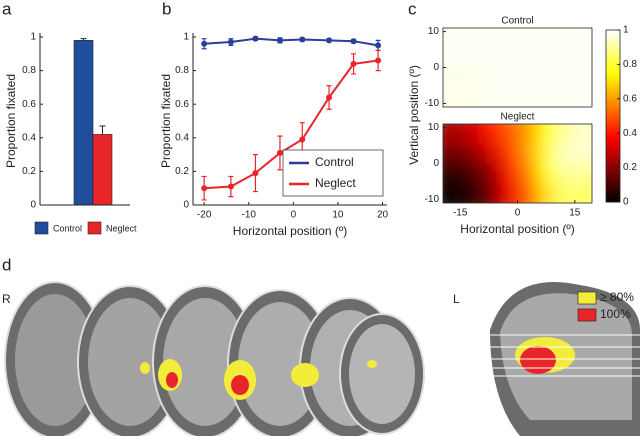 The height and width of the screenshot is (436, 640). I want to click on legend-label: Neglect, so click(335, 183).